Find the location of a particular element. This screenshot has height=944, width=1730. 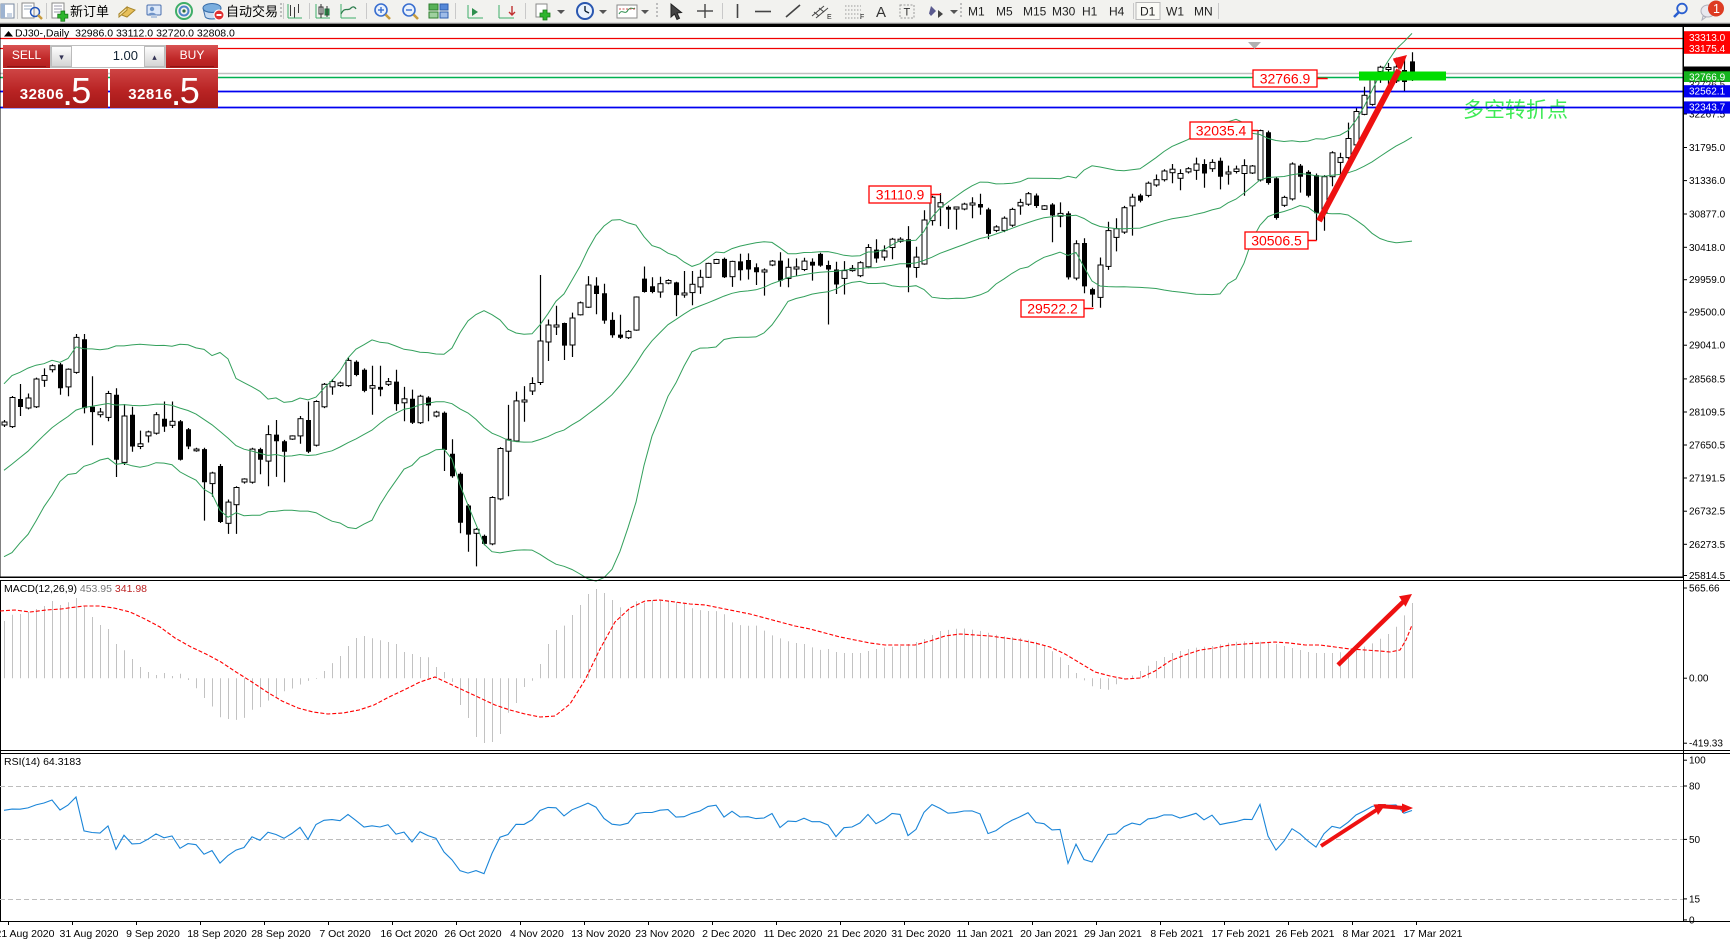

svg-text: 31795.0 is located at coordinates (1707, 148).